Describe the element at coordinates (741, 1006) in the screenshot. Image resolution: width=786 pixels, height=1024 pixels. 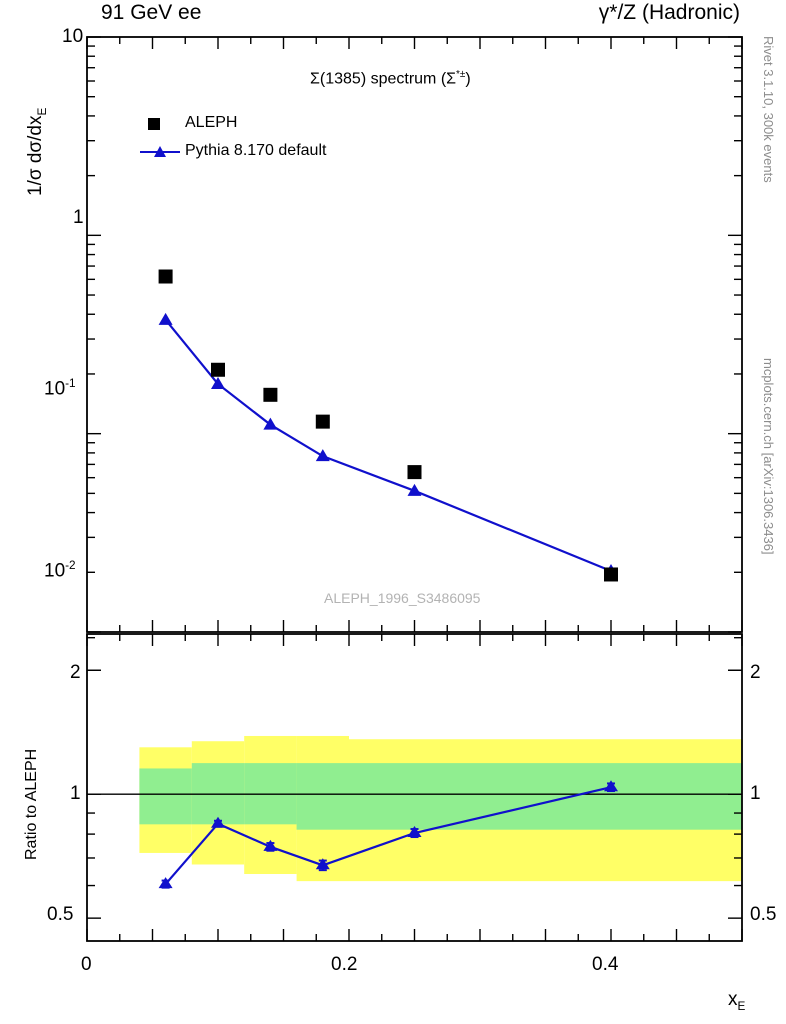
I see `xaxis-label-sub: E` at that location.